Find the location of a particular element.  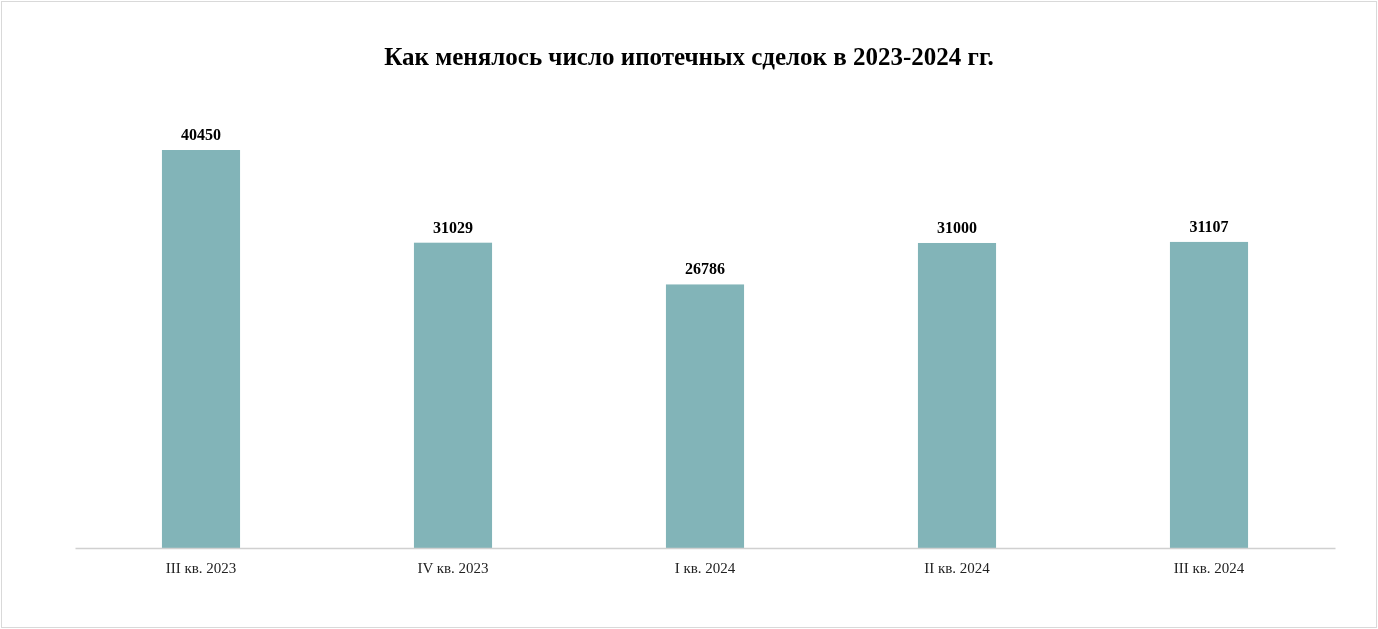

x-tick-label: II кв. 2024 is located at coordinates (957, 567).